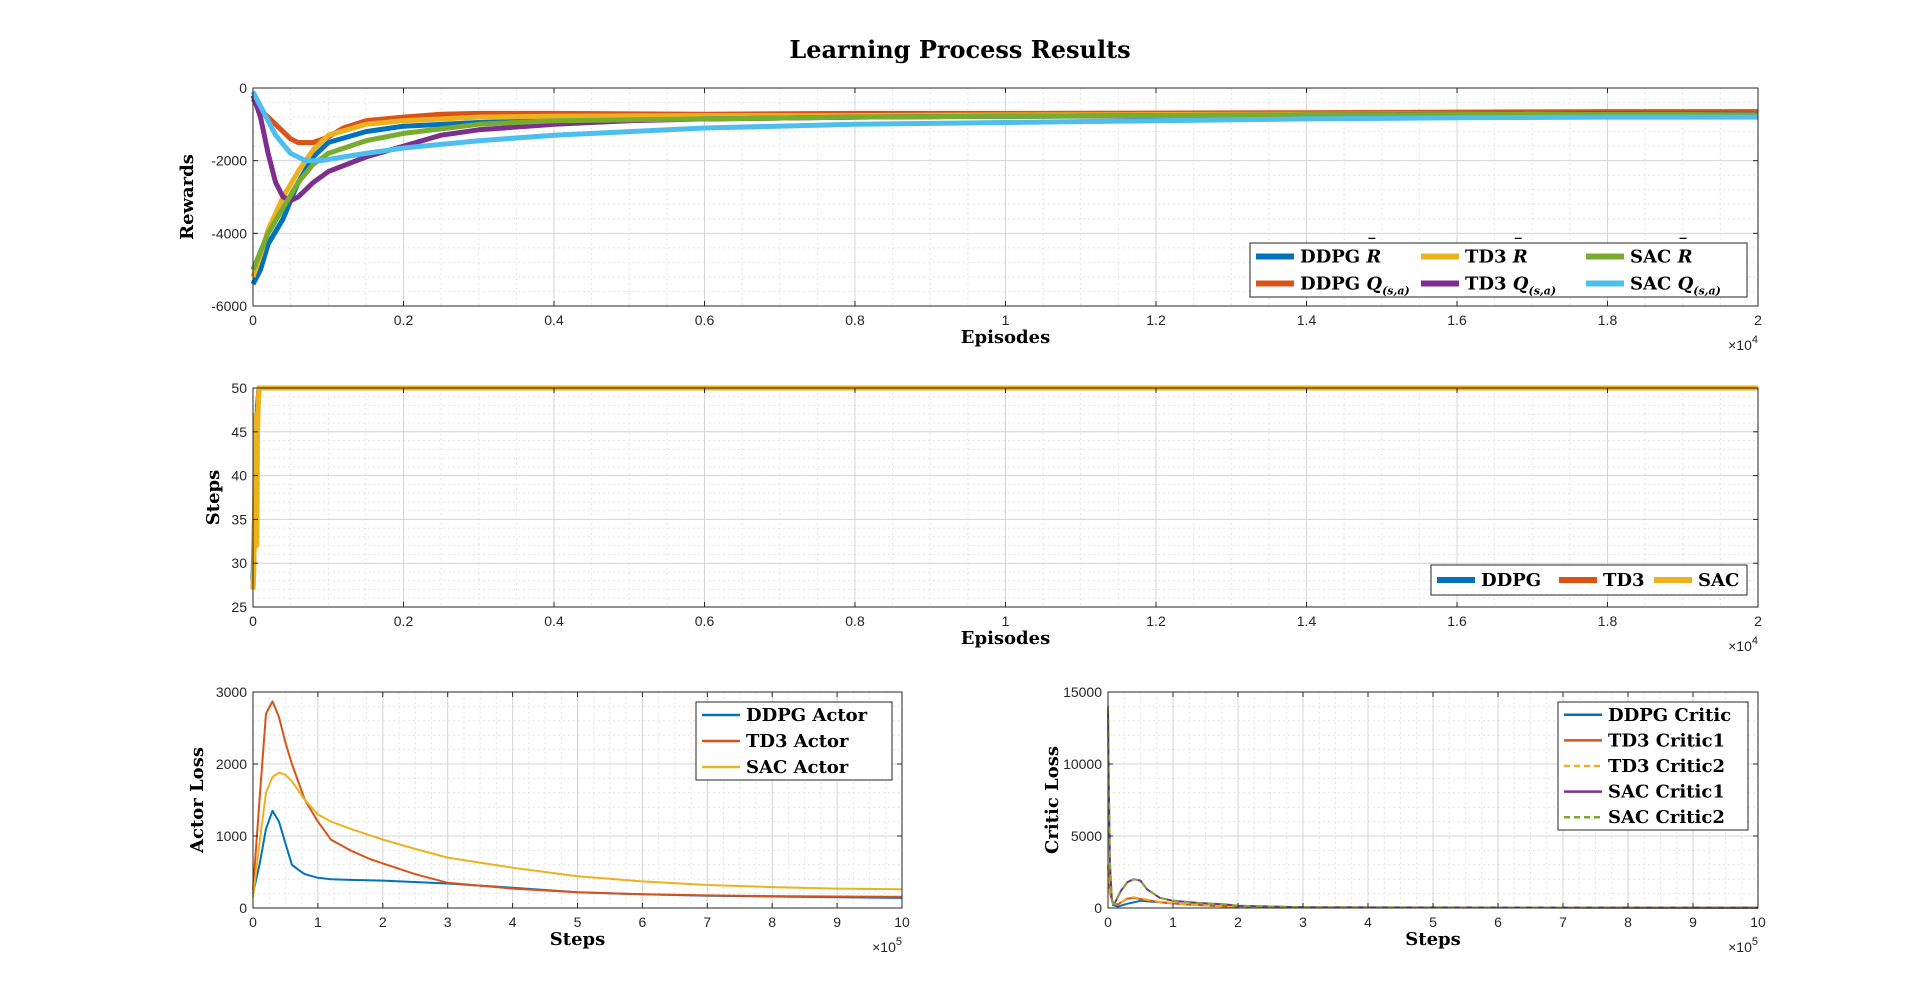 The width and height of the screenshot is (1920, 1007). What do you see at coordinates (643, 922) in the screenshot?
I see `actor_loss-xtick-label: 6` at bounding box center [643, 922].